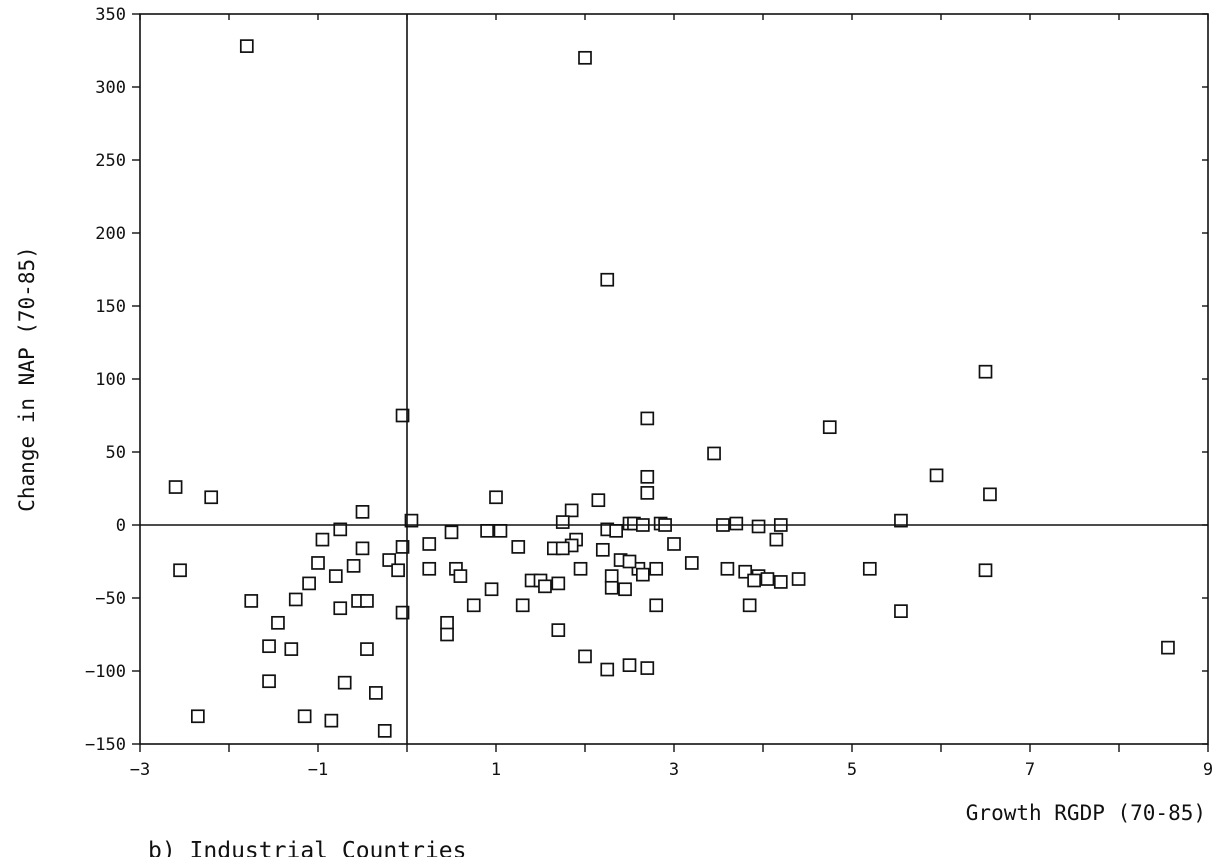 This screenshot has width=1222, height=857. Describe the element at coordinates (140, 770) in the screenshot. I see `x-tick-label: −3` at that location.